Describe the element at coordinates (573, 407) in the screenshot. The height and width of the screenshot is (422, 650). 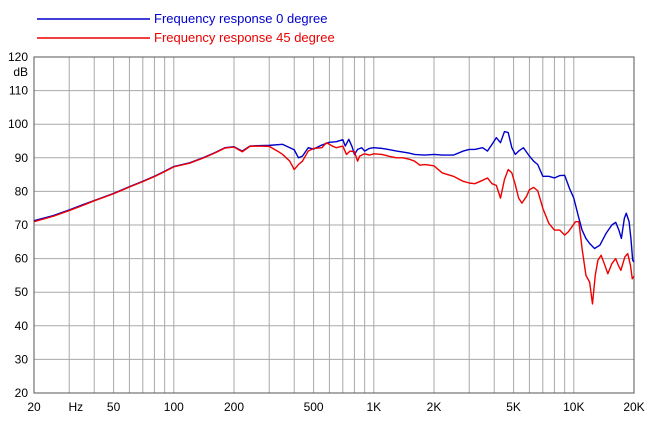
I see `x-tick-label: 10K` at that location.